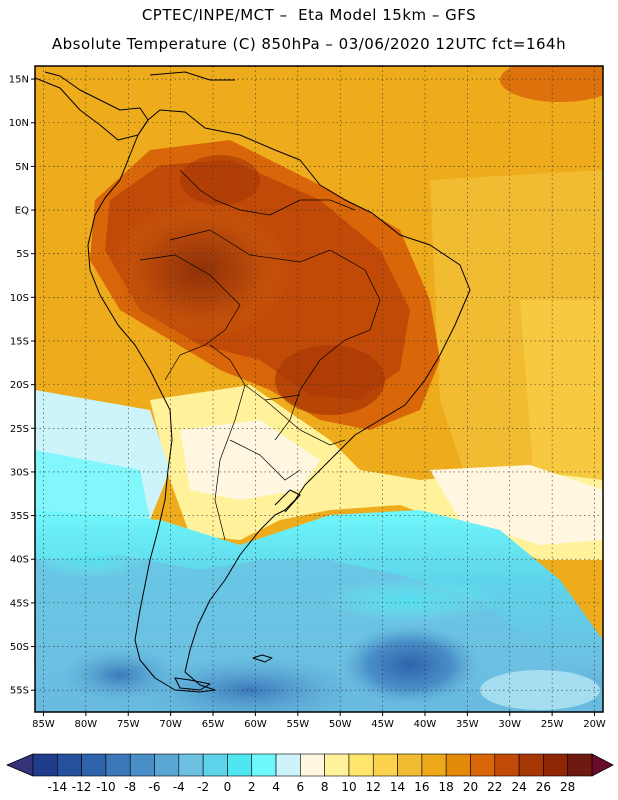 The image size is (618, 800). Describe the element at coordinates (130, 787) in the screenshot. I see `colorbar-label: -8` at that location.